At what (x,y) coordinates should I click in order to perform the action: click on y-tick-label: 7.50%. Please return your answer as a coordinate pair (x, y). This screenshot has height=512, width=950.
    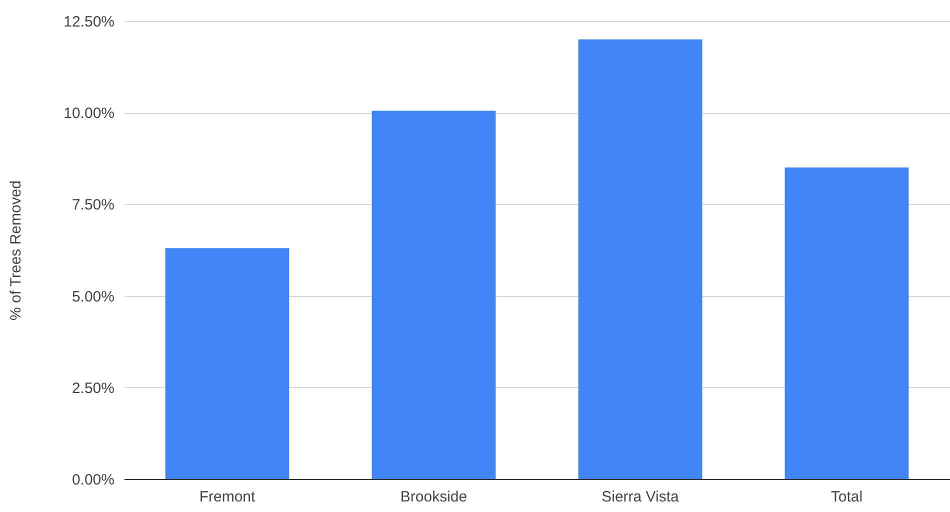
    Looking at the image, I should click on (93, 205).